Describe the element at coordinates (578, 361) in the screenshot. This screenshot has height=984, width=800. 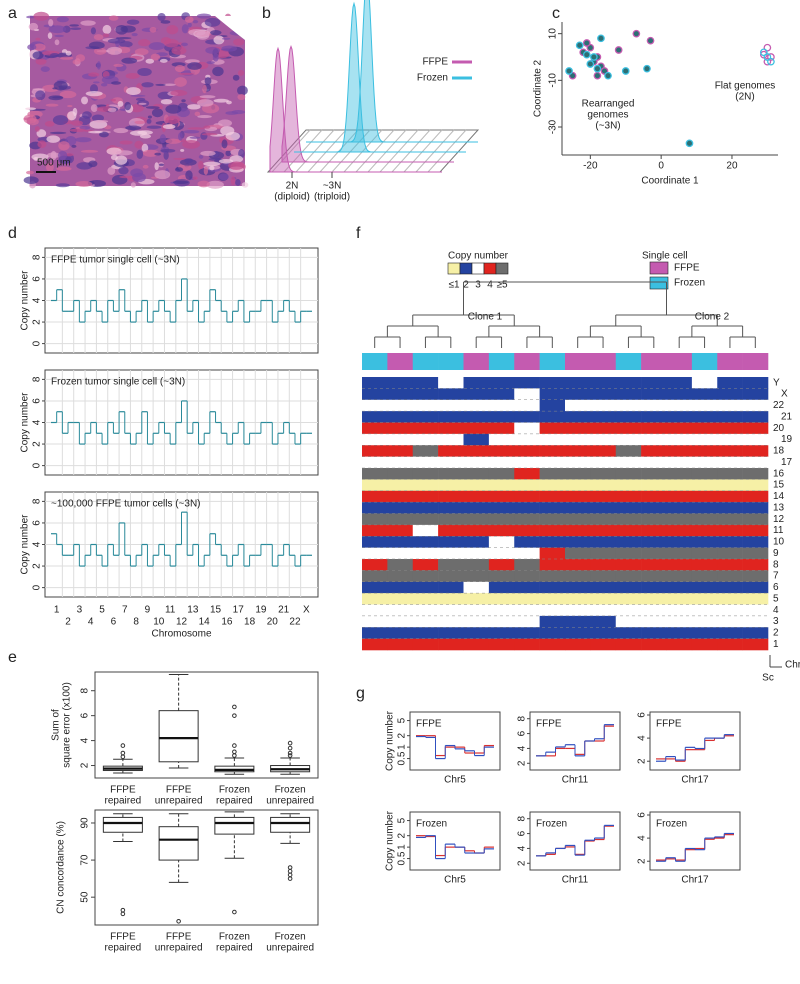
I see `sample-type` at that location.